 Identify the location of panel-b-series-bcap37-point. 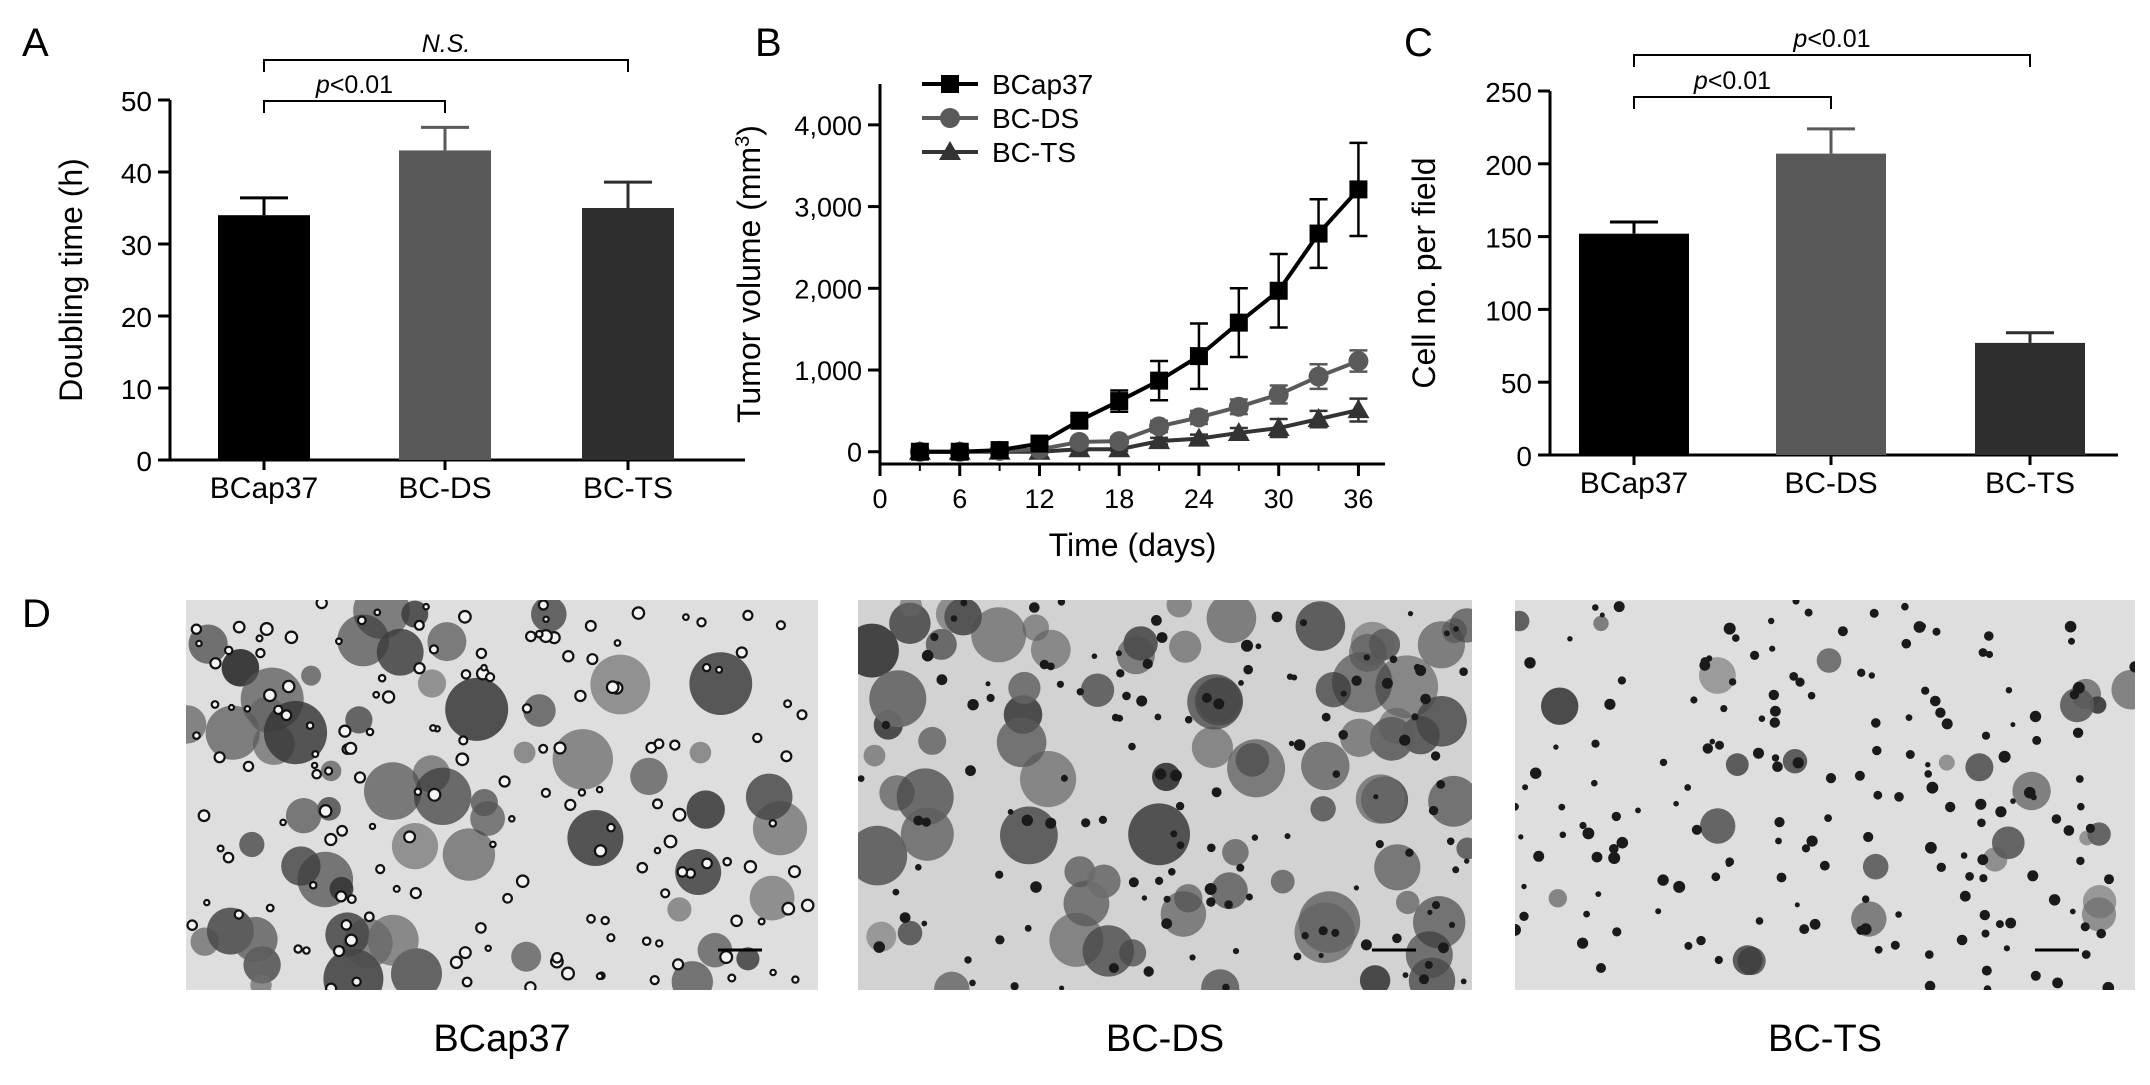
(1198, 356).